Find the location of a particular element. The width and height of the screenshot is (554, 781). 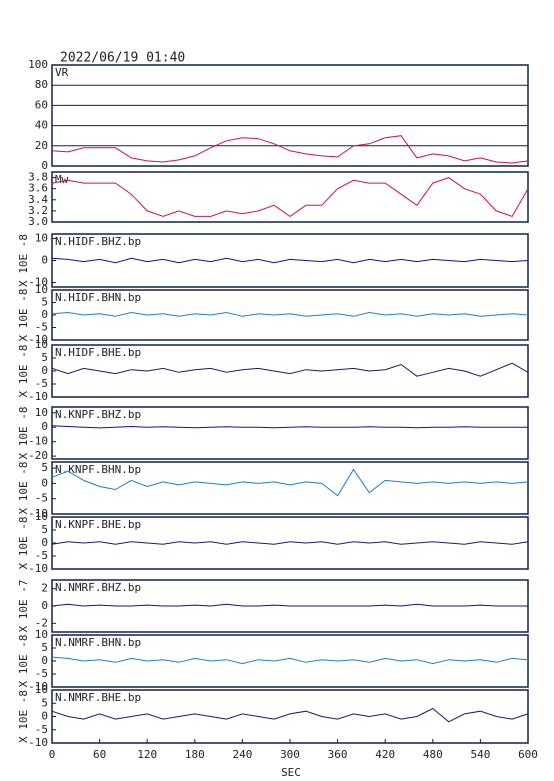

y-tick-label: 3.8 is located at coordinates (38, 177).